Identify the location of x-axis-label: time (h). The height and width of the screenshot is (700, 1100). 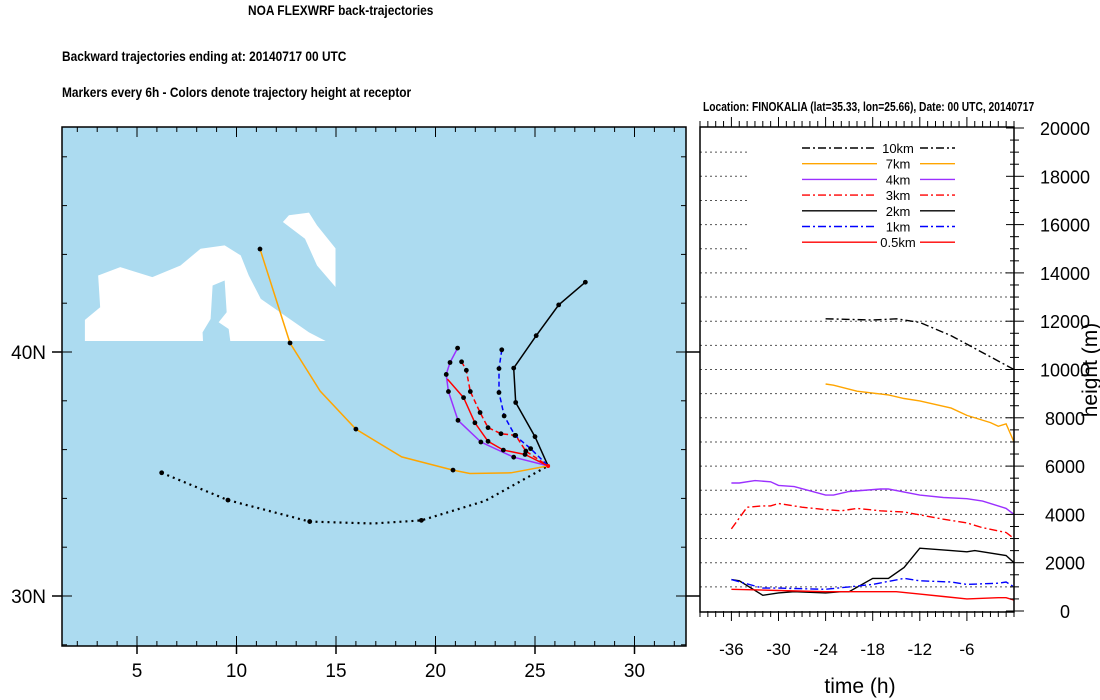
(859, 686).